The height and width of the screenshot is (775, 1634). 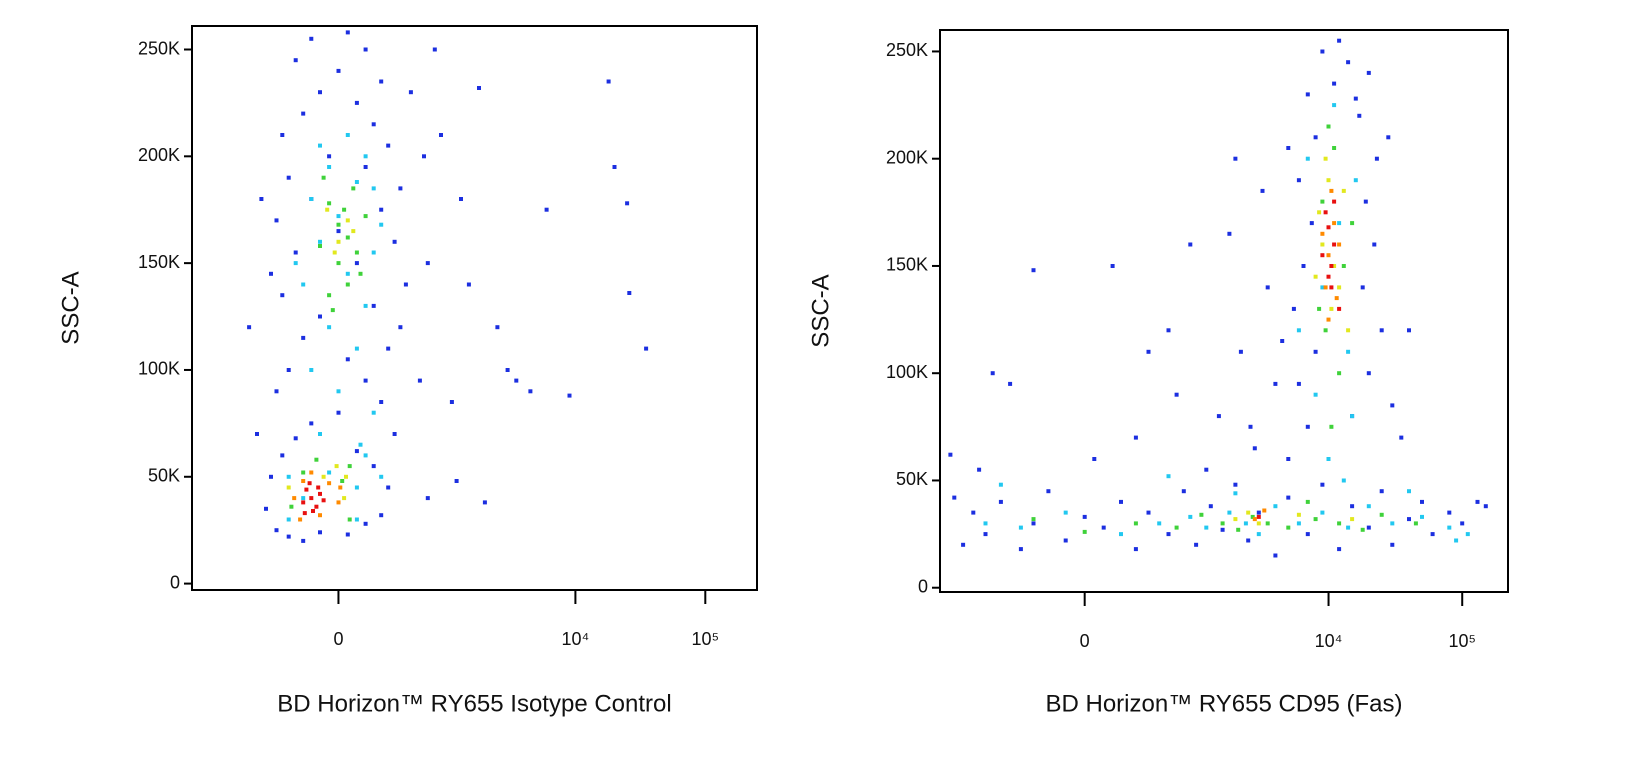 I want to click on y-axis-label: SSC-A, so click(x=70, y=307).